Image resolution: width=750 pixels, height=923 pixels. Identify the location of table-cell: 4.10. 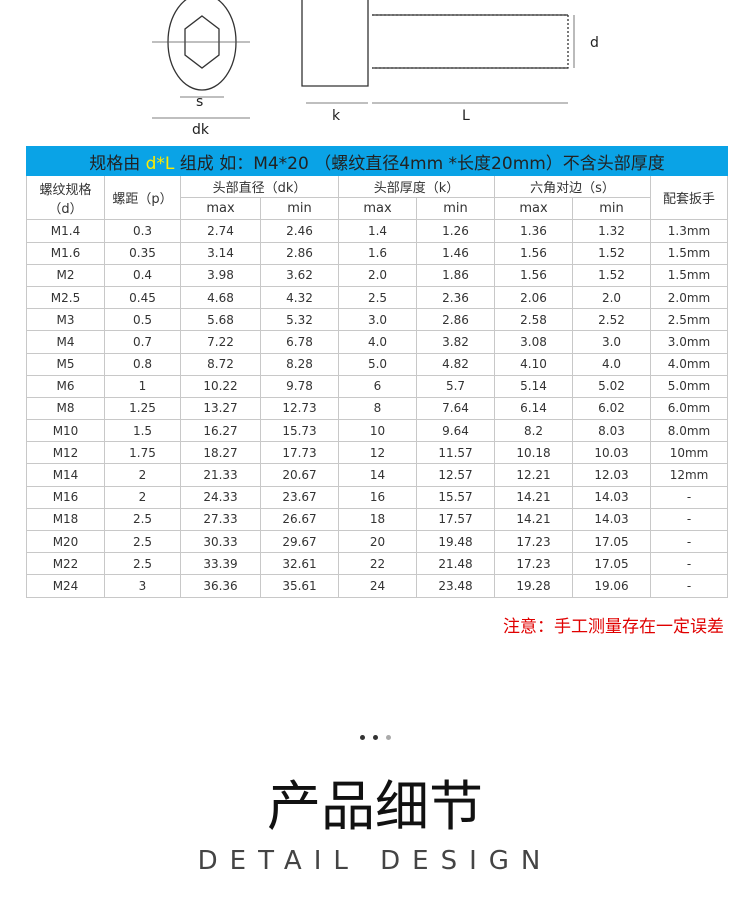
(533, 364).